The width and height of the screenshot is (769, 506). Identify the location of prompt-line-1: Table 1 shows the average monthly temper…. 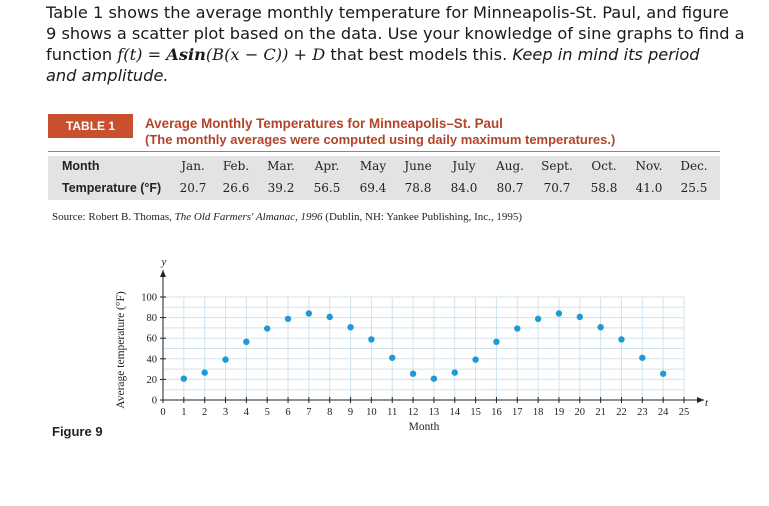
(387, 12).